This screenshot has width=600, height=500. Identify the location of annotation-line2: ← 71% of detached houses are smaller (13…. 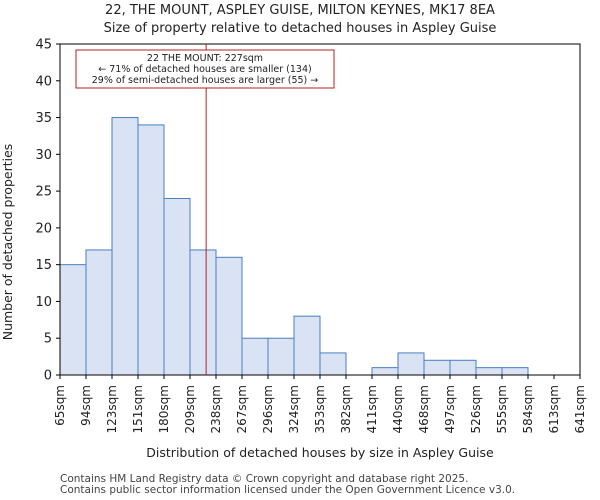
(204, 69).